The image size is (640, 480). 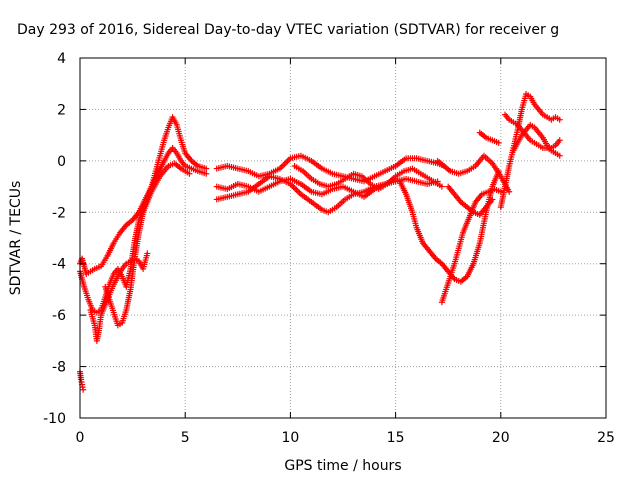 I want to click on y-axis-label: SDTVAR / TECUs, so click(x=16, y=238).